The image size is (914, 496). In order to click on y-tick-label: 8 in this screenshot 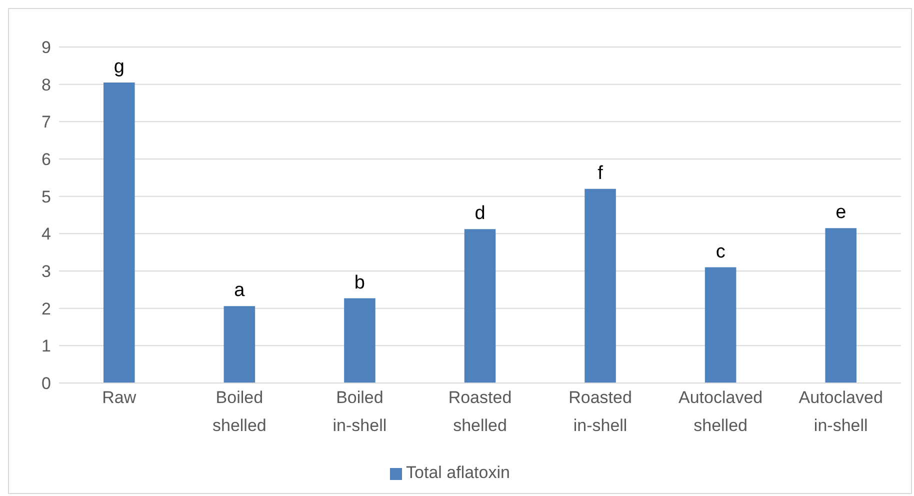, I will do `click(46, 84)`.